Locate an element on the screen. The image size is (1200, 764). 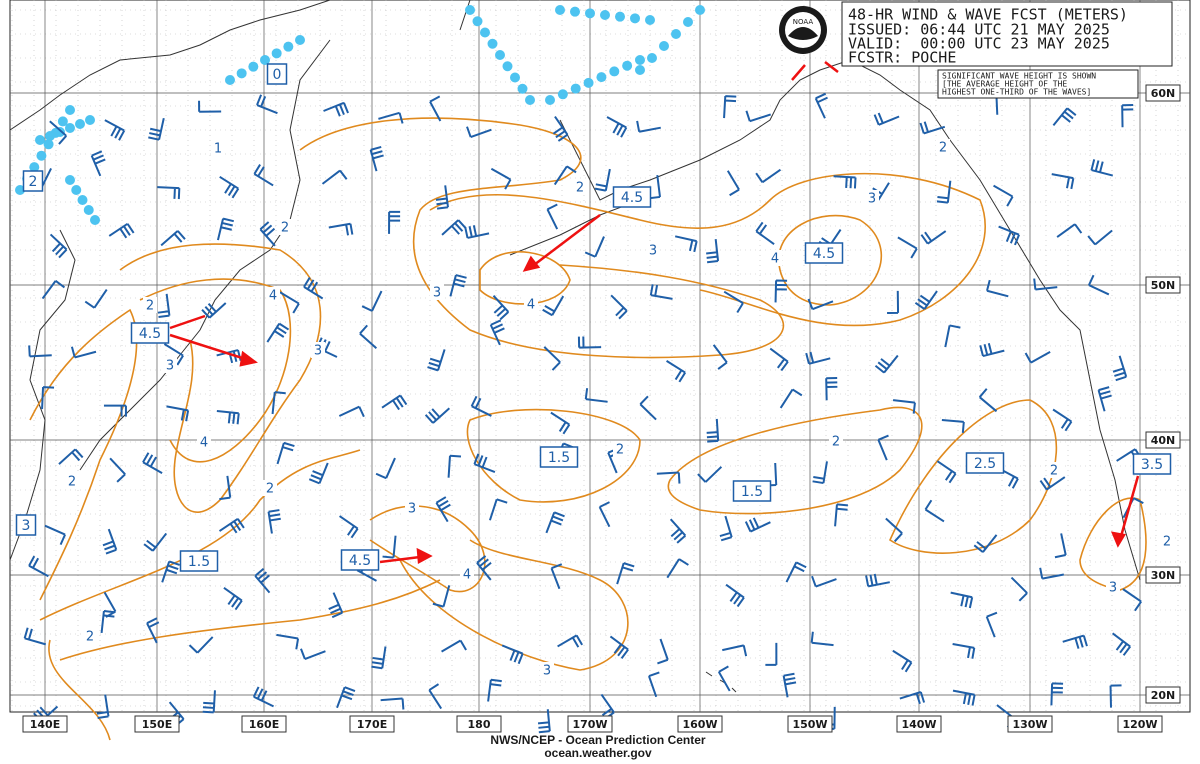
lon-label: 150W is located at coordinates (809, 724).